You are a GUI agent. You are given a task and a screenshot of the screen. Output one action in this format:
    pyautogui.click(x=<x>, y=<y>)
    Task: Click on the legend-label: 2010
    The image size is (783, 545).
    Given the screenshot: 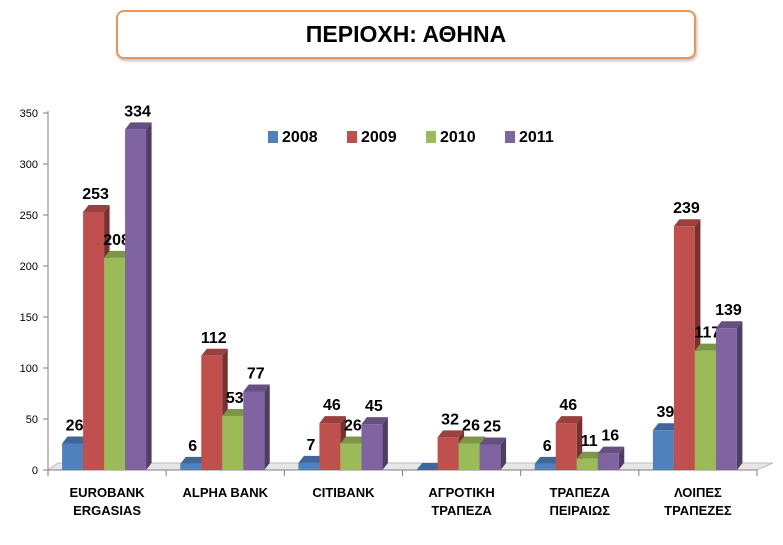 What is the action you would take?
    pyautogui.click(x=458, y=137)
    